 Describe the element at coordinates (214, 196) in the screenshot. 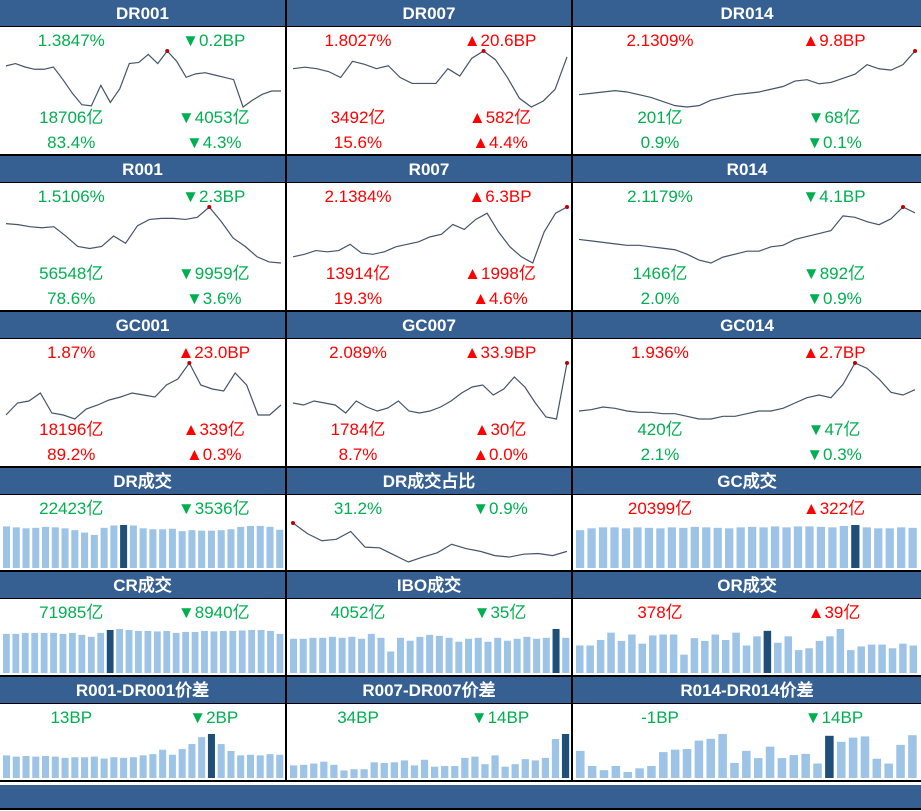

I see `change: ▼2.3BP` at that location.